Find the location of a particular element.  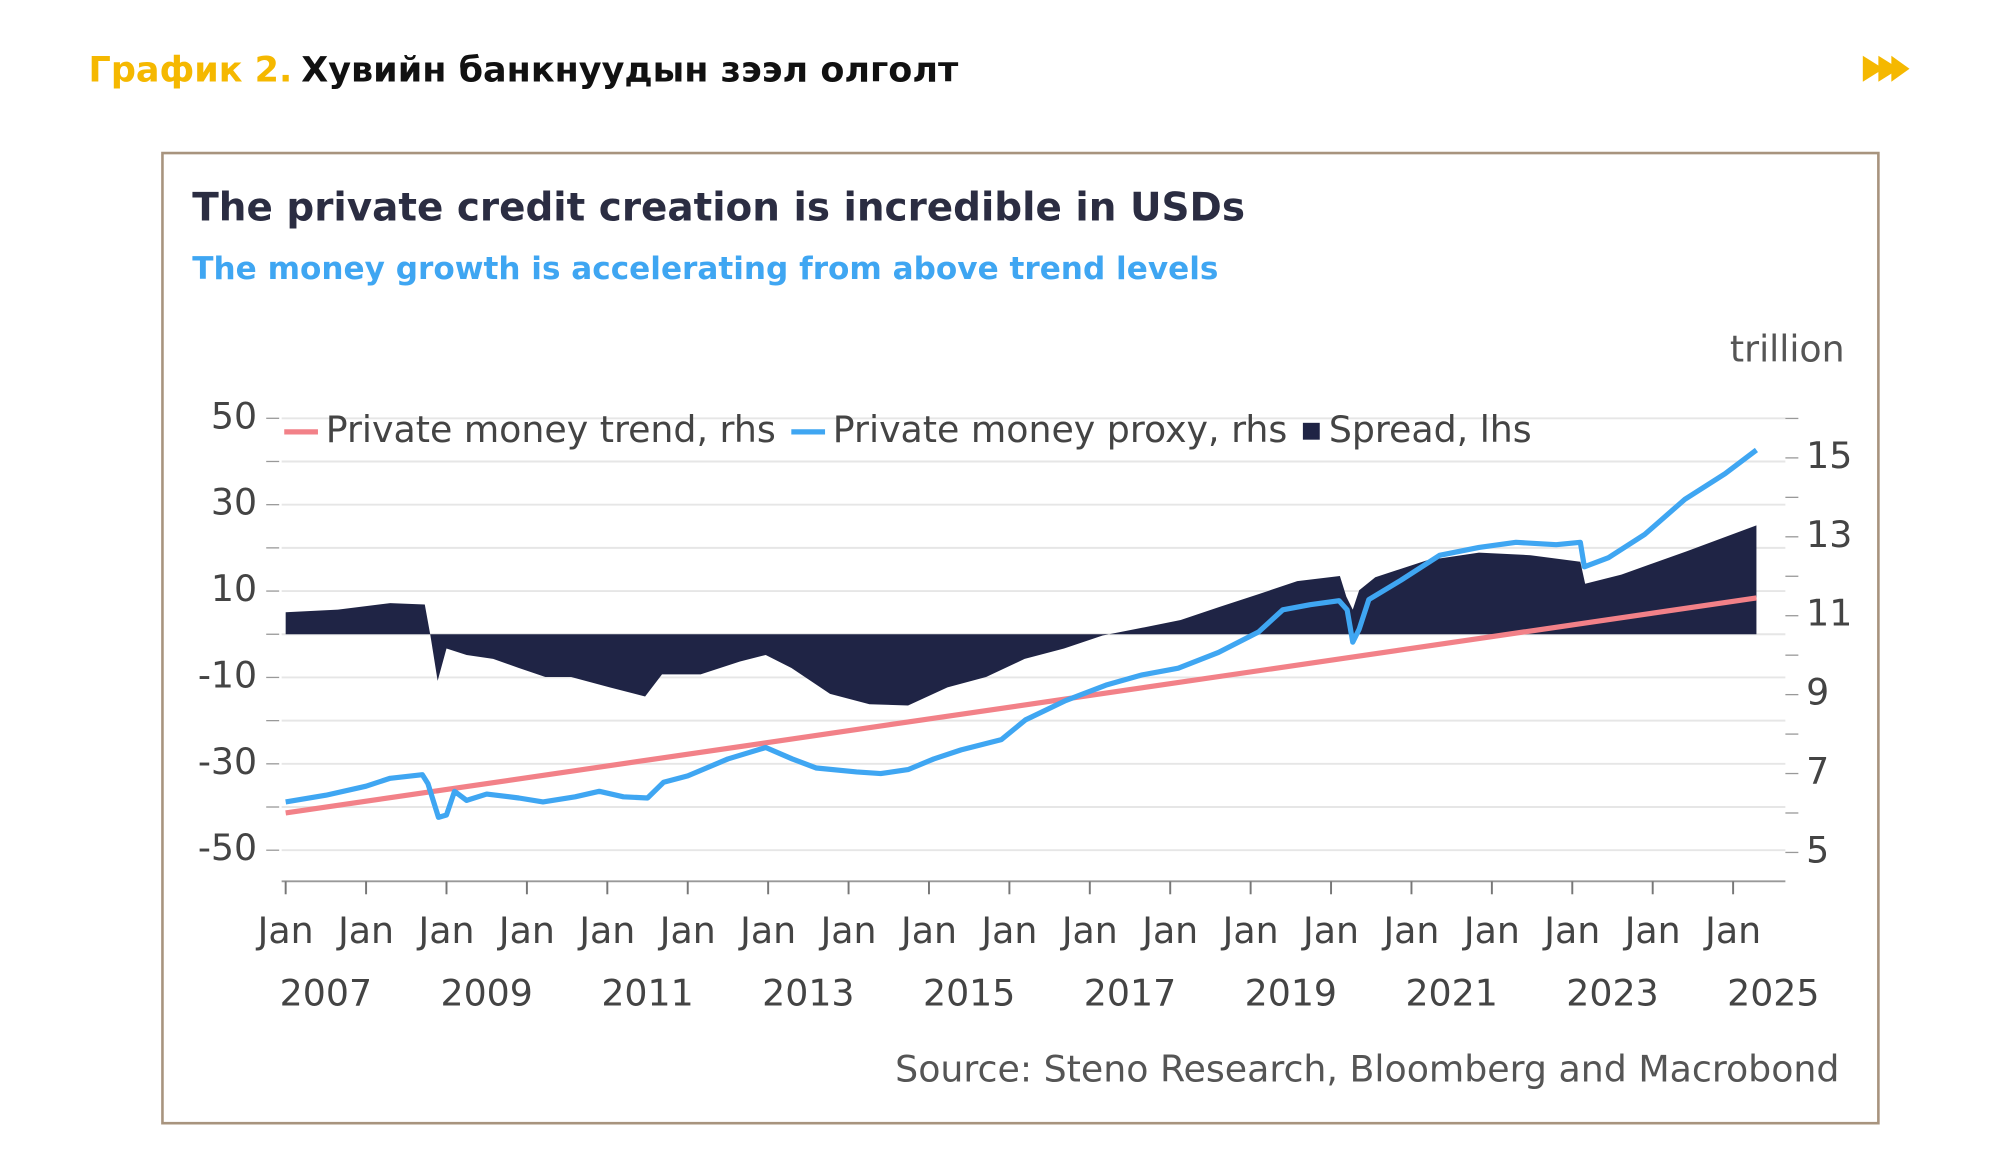

y2-tick-label: 11 is located at coordinates (1829, 613).